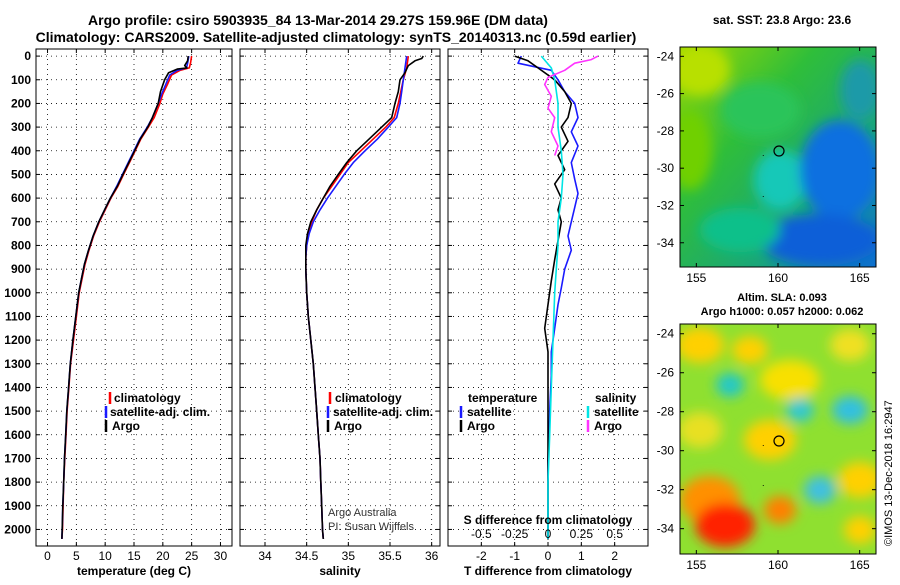 The height and width of the screenshot is (585, 900). What do you see at coordinates (357, 297) in the screenshot?
I see `series-line-climatology` at bounding box center [357, 297].